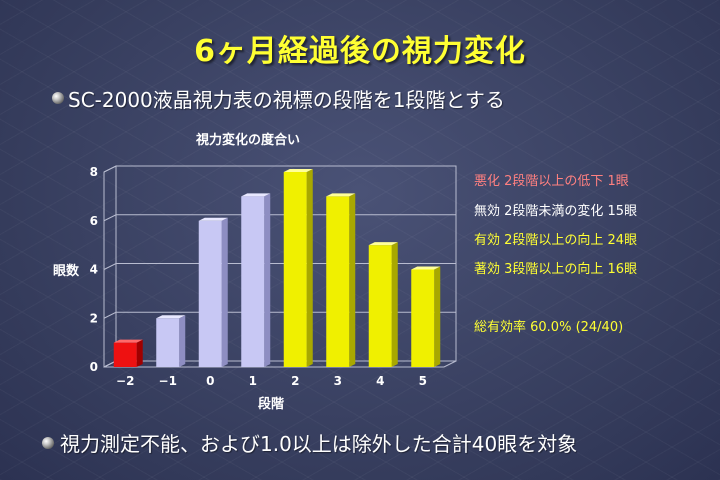 The image size is (720, 480). What do you see at coordinates (247, 140) in the screenshot?
I see `chart-title: 視力変化の度合い` at bounding box center [247, 140].